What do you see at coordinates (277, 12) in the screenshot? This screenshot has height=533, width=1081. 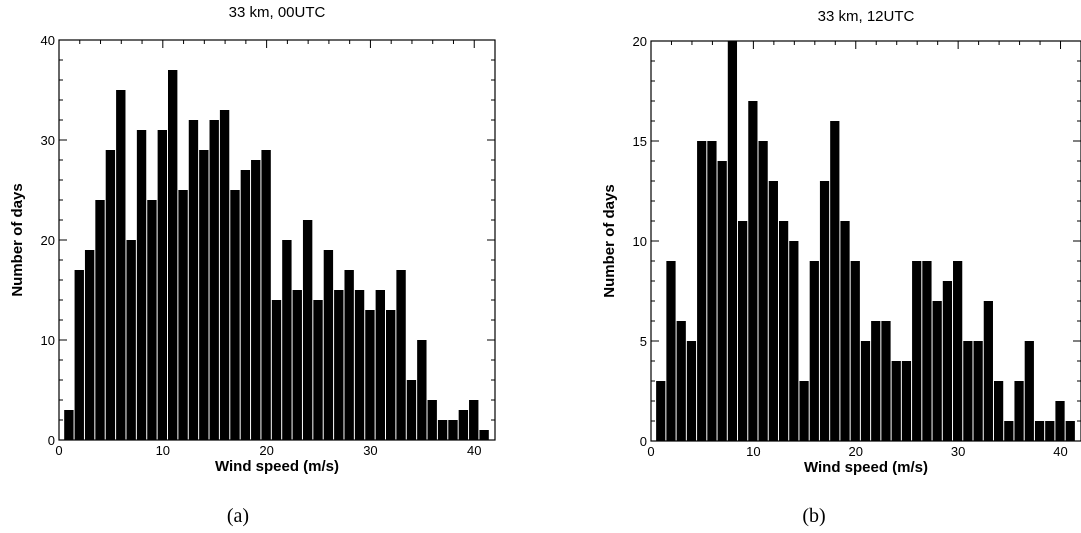 I see `chart-title: 33 km, 00UTC` at bounding box center [277, 12].